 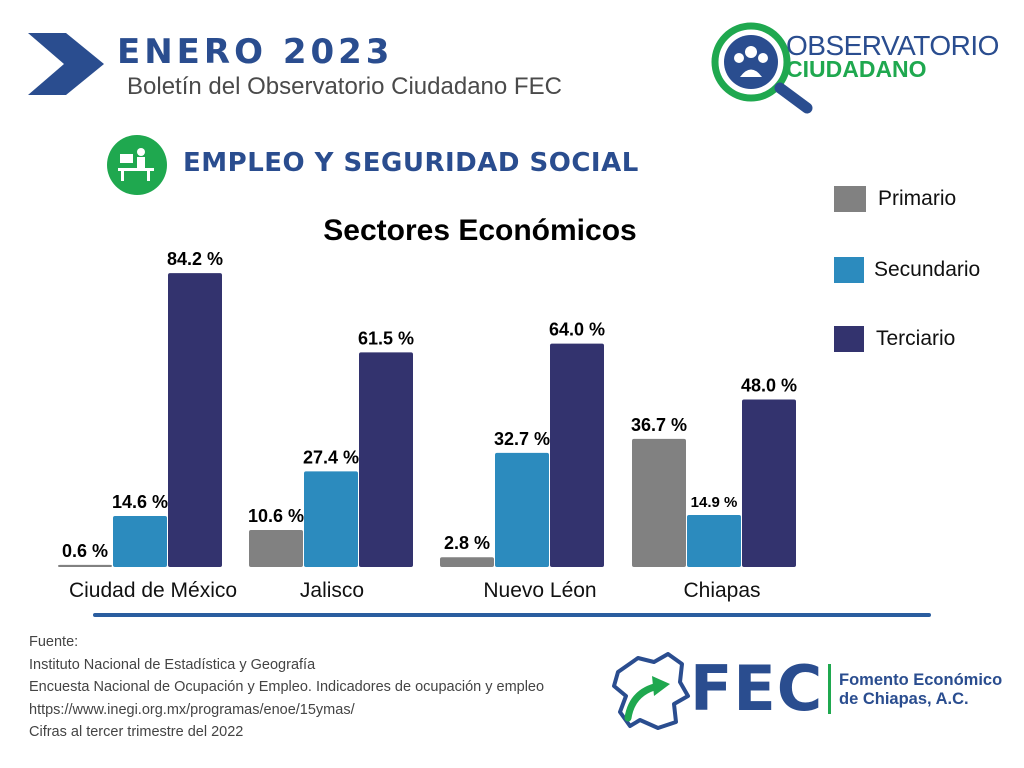 I want to click on legend-label-primario: Primario, so click(x=917, y=198).